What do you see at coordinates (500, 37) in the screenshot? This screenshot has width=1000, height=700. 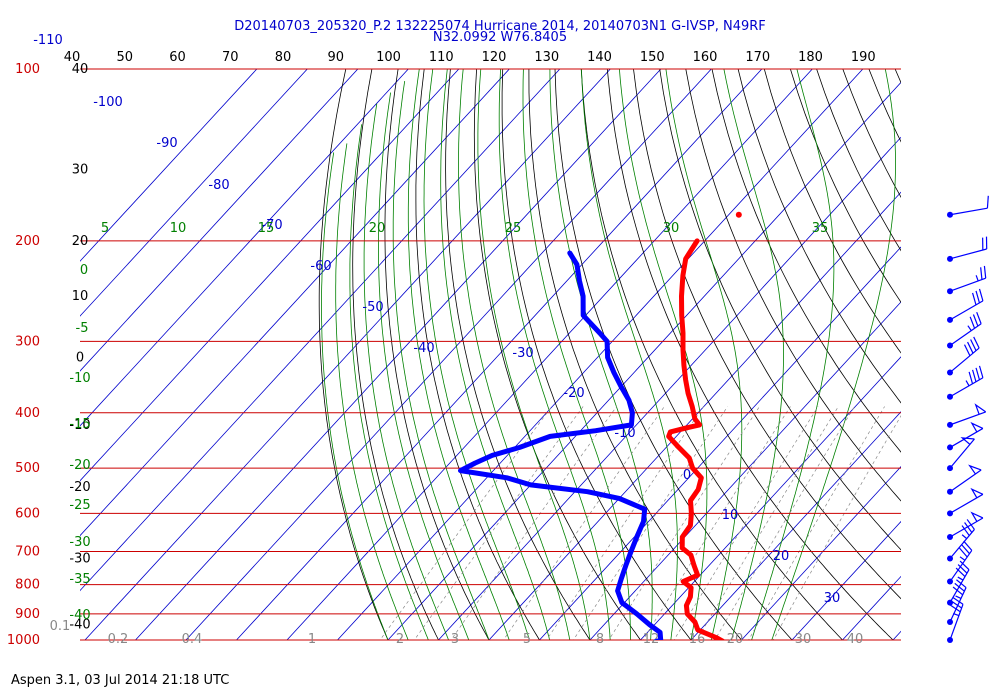 I see `chart-subtitle: N32.0992 W76.8405` at bounding box center [500, 37].